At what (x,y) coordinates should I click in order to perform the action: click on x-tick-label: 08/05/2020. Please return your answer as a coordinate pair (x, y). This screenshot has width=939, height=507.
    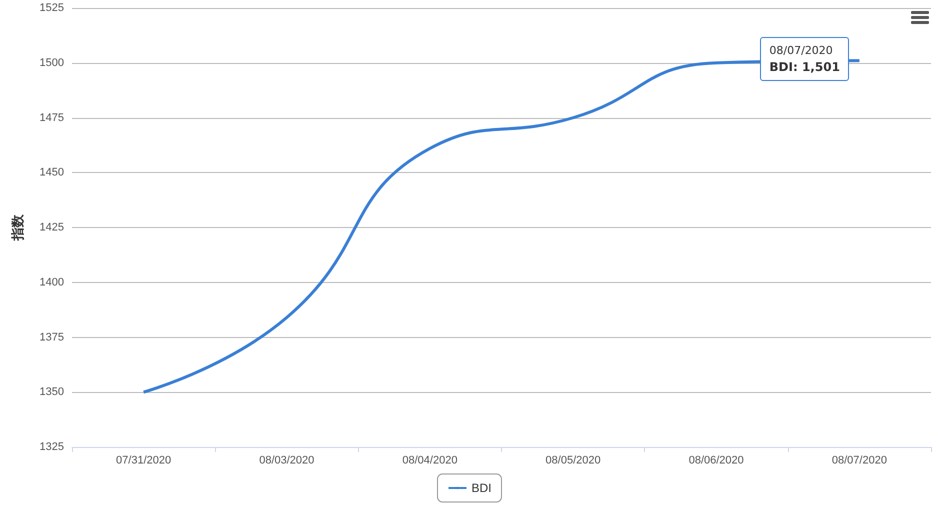
    Looking at the image, I should click on (573, 460).